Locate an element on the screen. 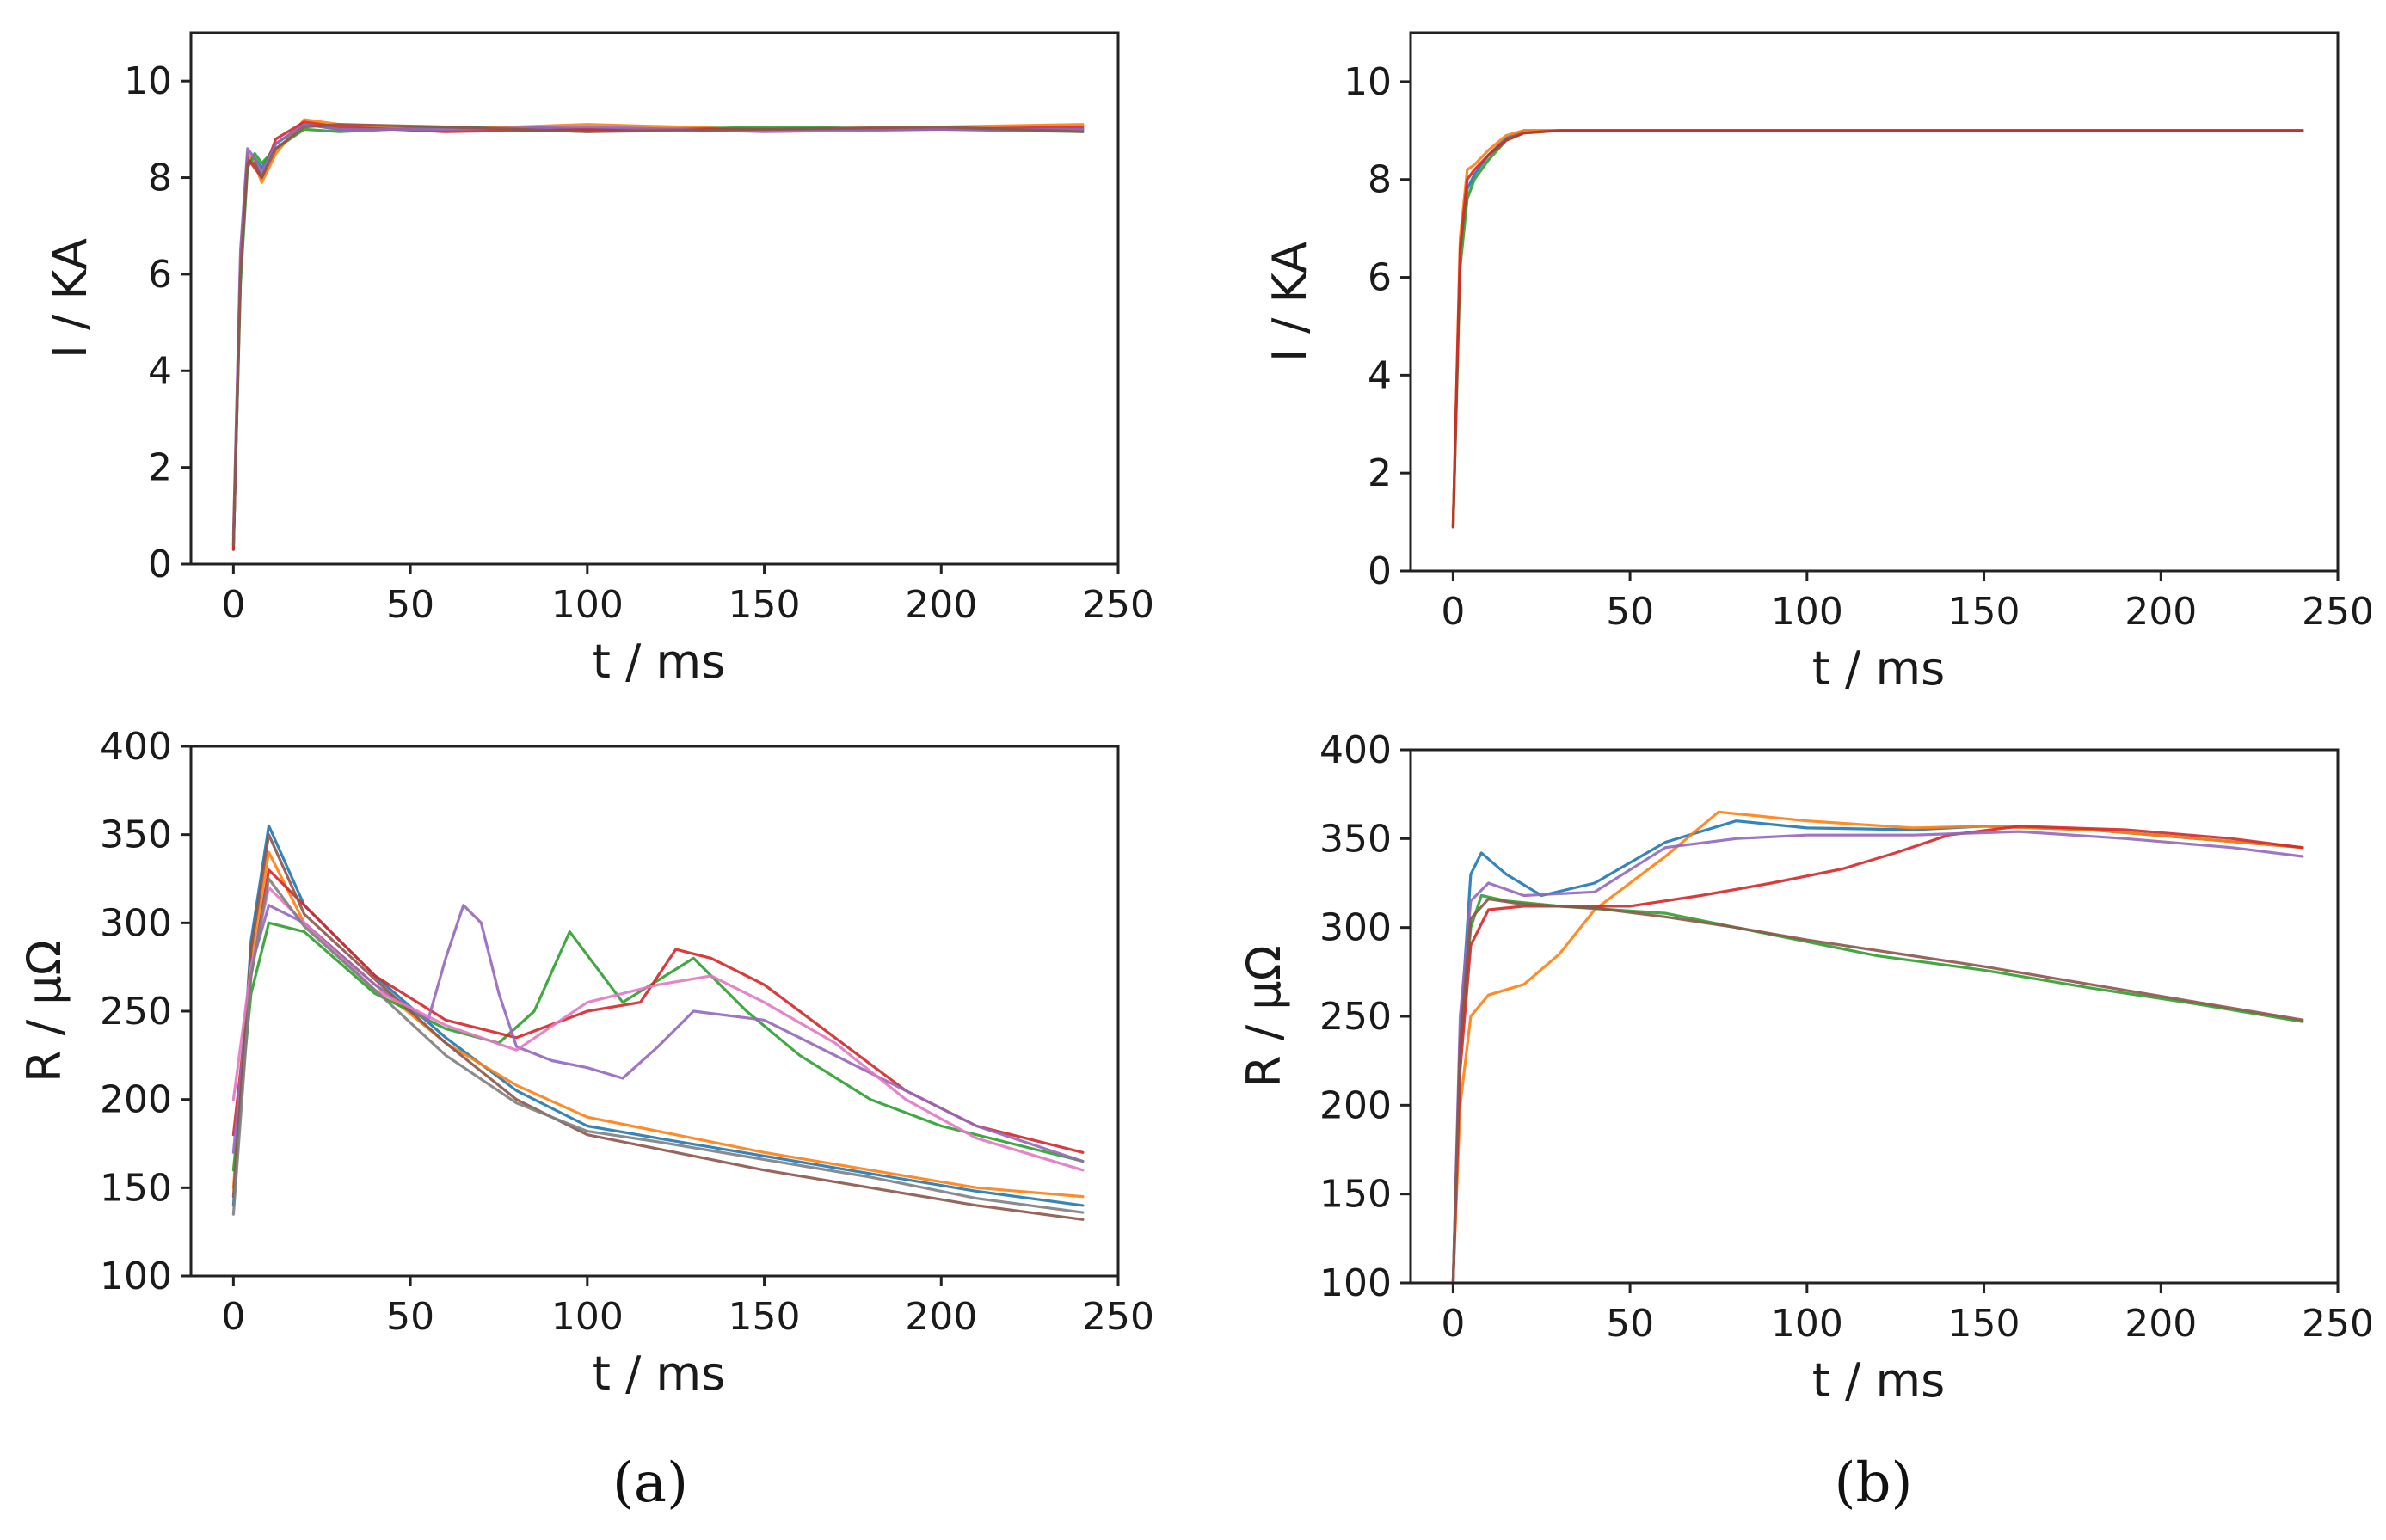 The height and width of the screenshot is (1540, 2386). caption-b: (b) is located at coordinates (1874, 1483).